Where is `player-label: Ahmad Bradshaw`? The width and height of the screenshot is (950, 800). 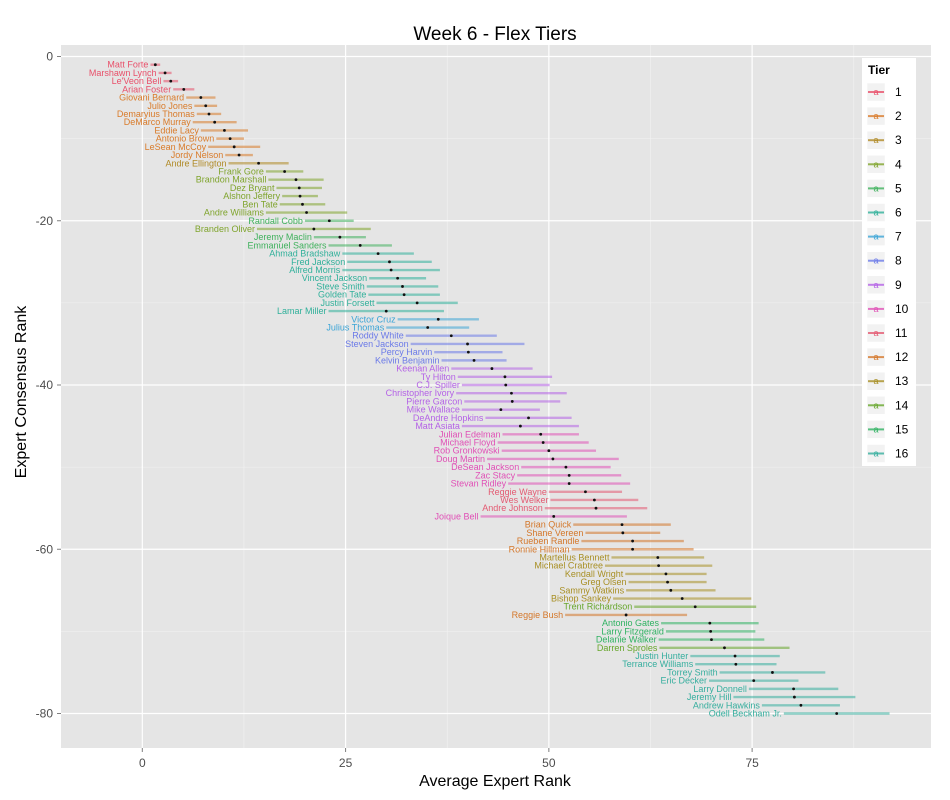
player-label: Ahmad Bradshaw is located at coordinates (305, 254).